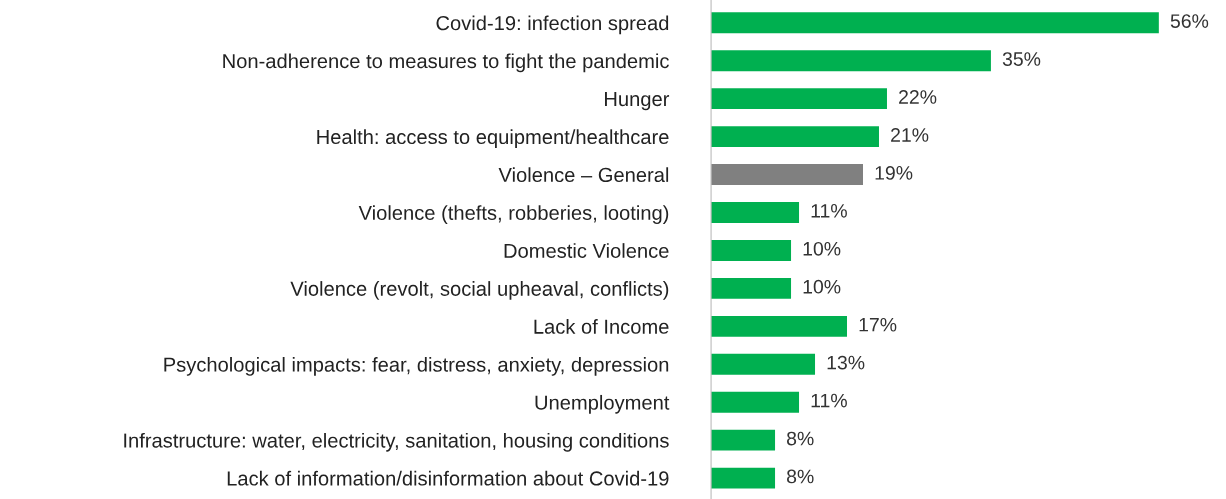 The height and width of the screenshot is (499, 1226). Describe the element at coordinates (446, 63) in the screenshot. I see `y-tick-label: Non-adherence to measures to fight the pandemic` at that location.